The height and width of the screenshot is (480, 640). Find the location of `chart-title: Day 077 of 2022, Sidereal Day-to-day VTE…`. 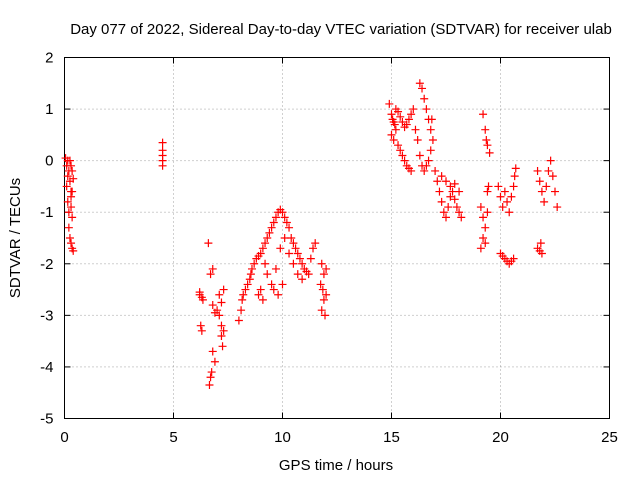

chart-title: Day 077 of 2022, Sidereal Day-to-day VTE… is located at coordinates (341, 29).